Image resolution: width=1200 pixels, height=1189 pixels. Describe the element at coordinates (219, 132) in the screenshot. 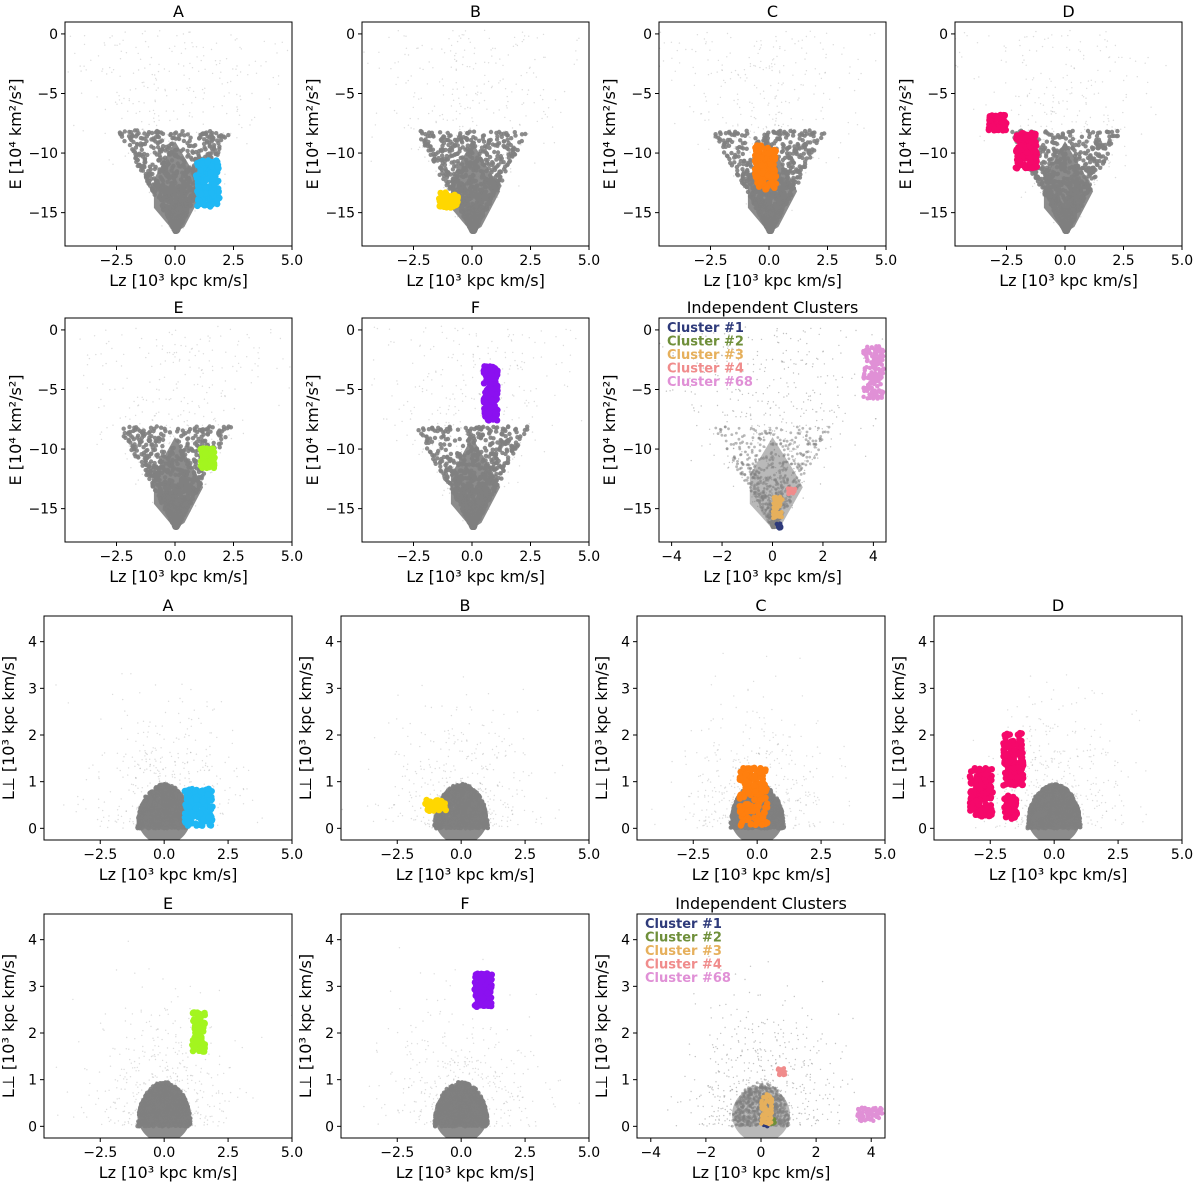

I see `plot-area` at that location.